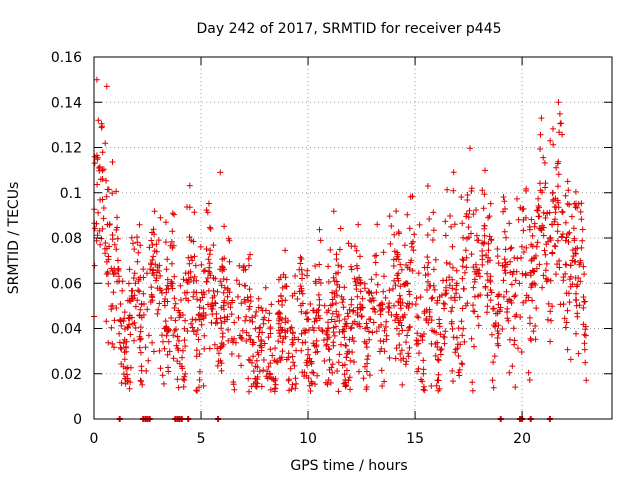 The image size is (640, 480). Describe the element at coordinates (66, 284) in the screenshot. I see `y-tick-label: 0.06` at that location.